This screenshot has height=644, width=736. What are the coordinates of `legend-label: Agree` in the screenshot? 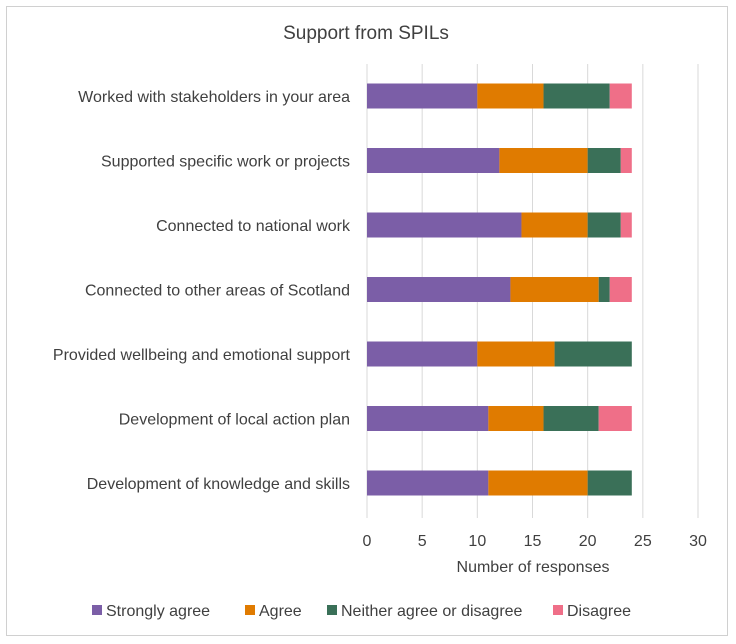 It's located at (280, 611).